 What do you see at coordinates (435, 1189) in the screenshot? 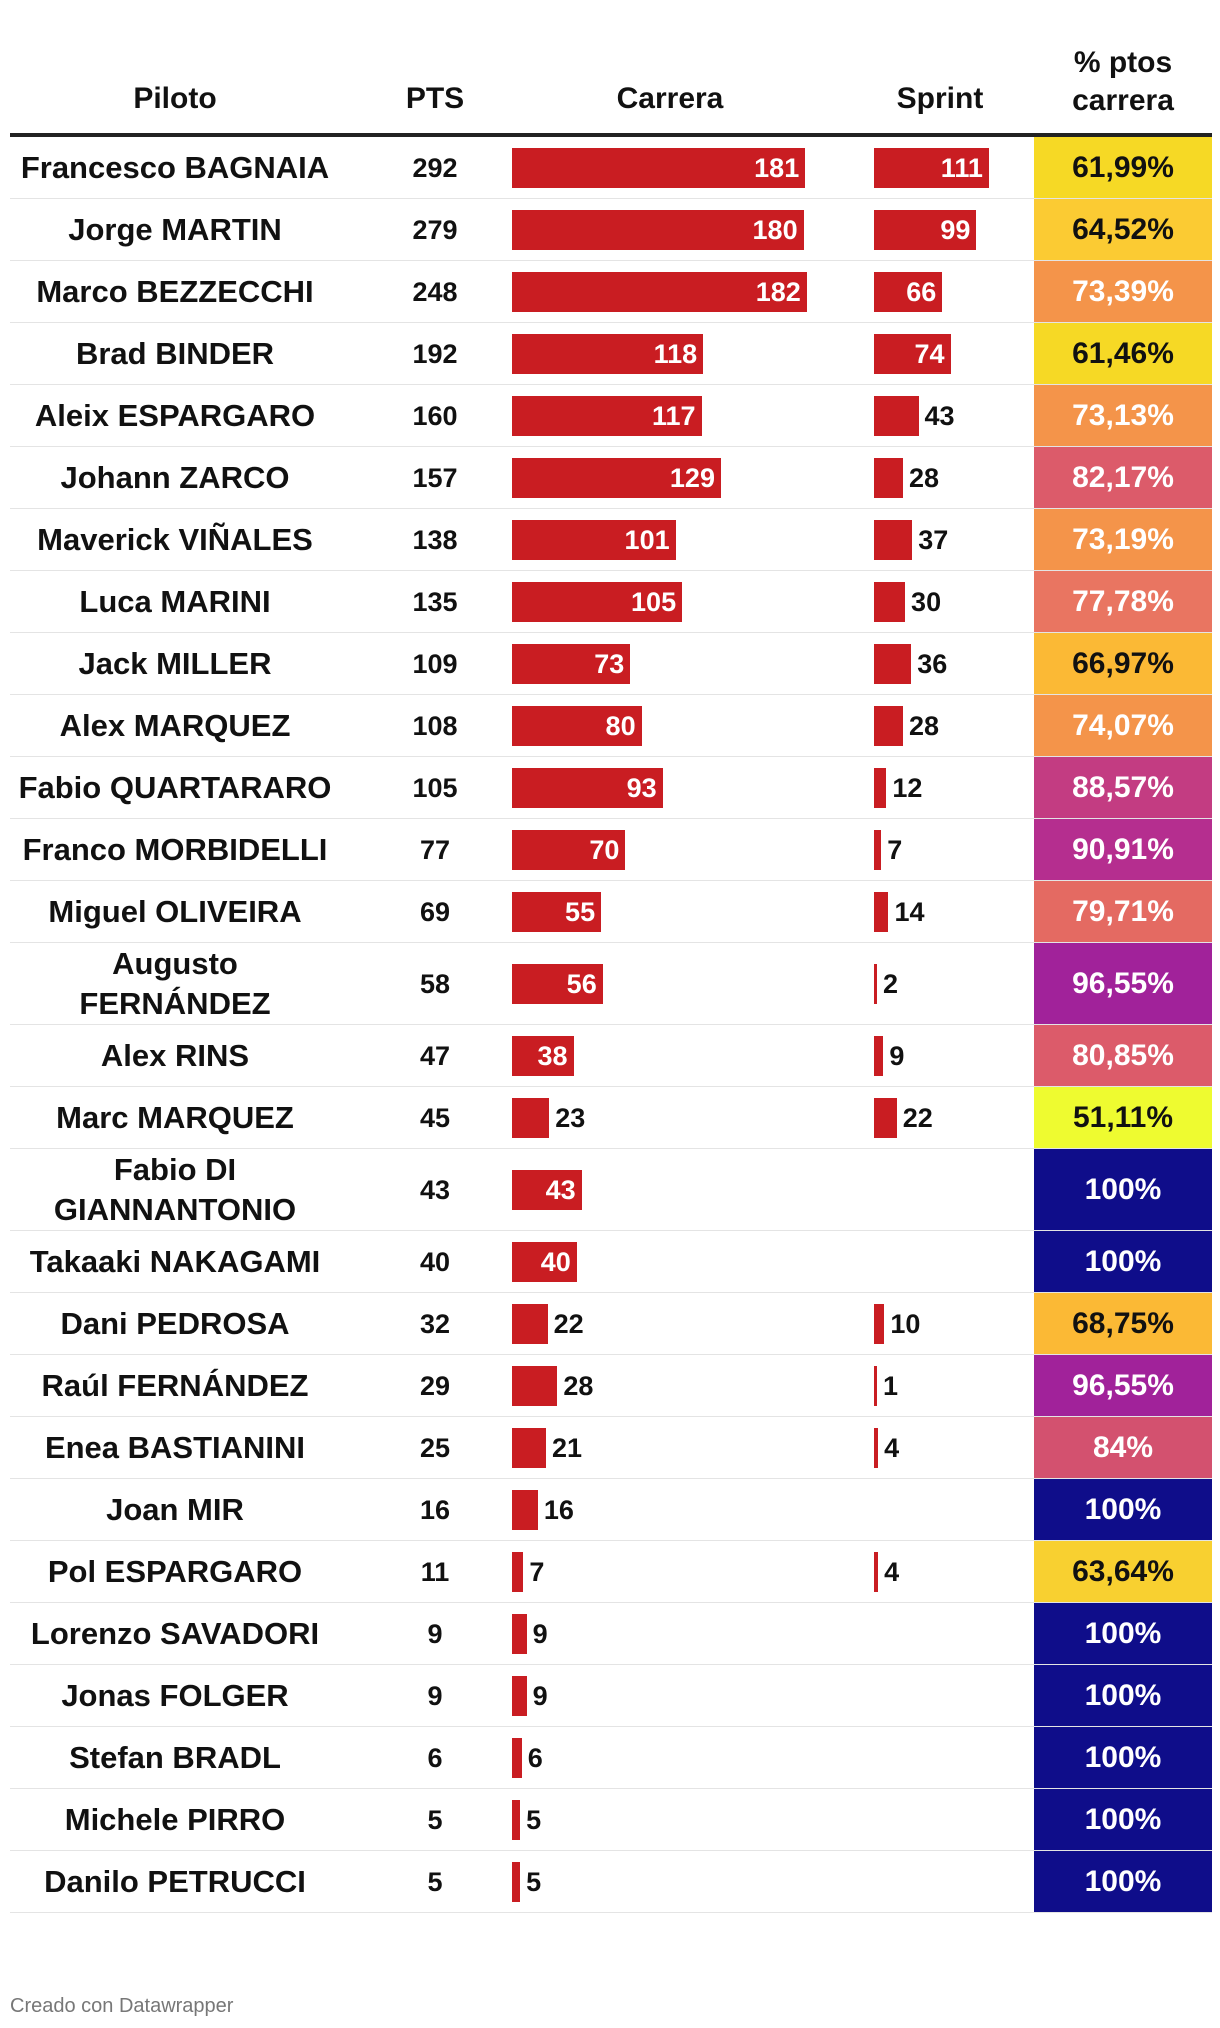
I see `rider-points: 43` at bounding box center [435, 1189].